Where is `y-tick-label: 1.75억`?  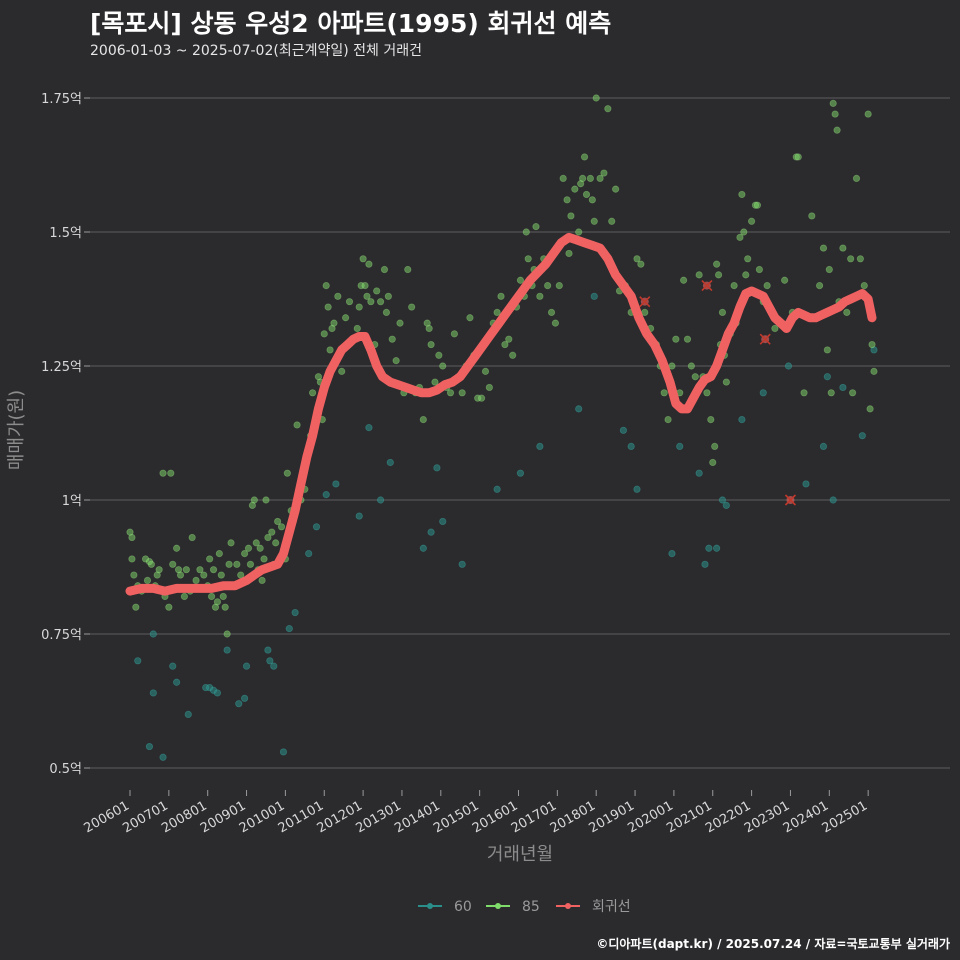
y-tick-label: 1.75억 is located at coordinates (61, 99).